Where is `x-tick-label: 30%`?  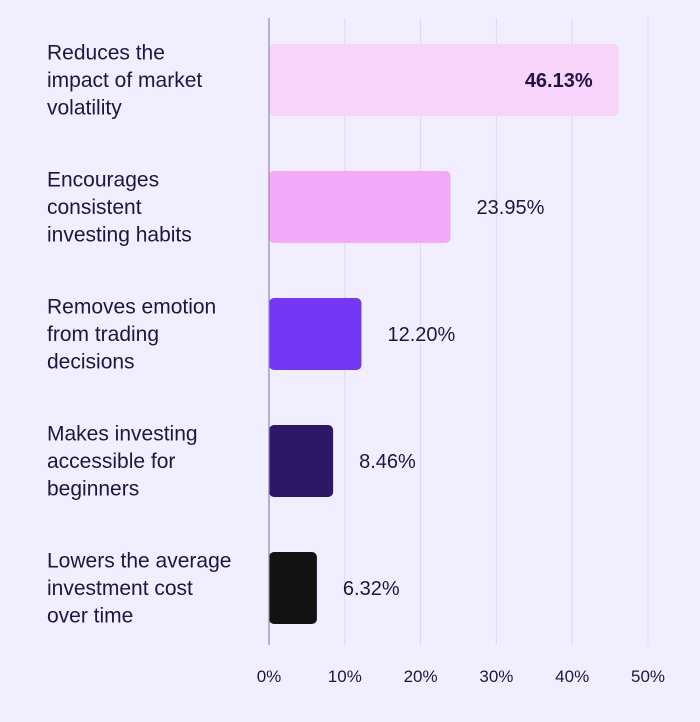
x-tick-label: 30% is located at coordinates (496, 676).